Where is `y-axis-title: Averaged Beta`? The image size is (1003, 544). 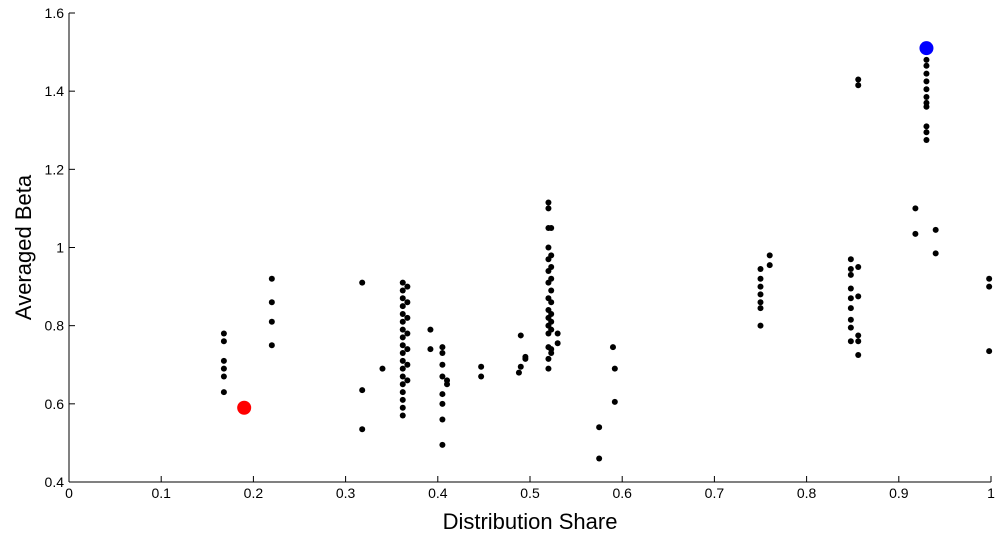 y-axis-title: Averaged Beta is located at coordinates (23, 247).